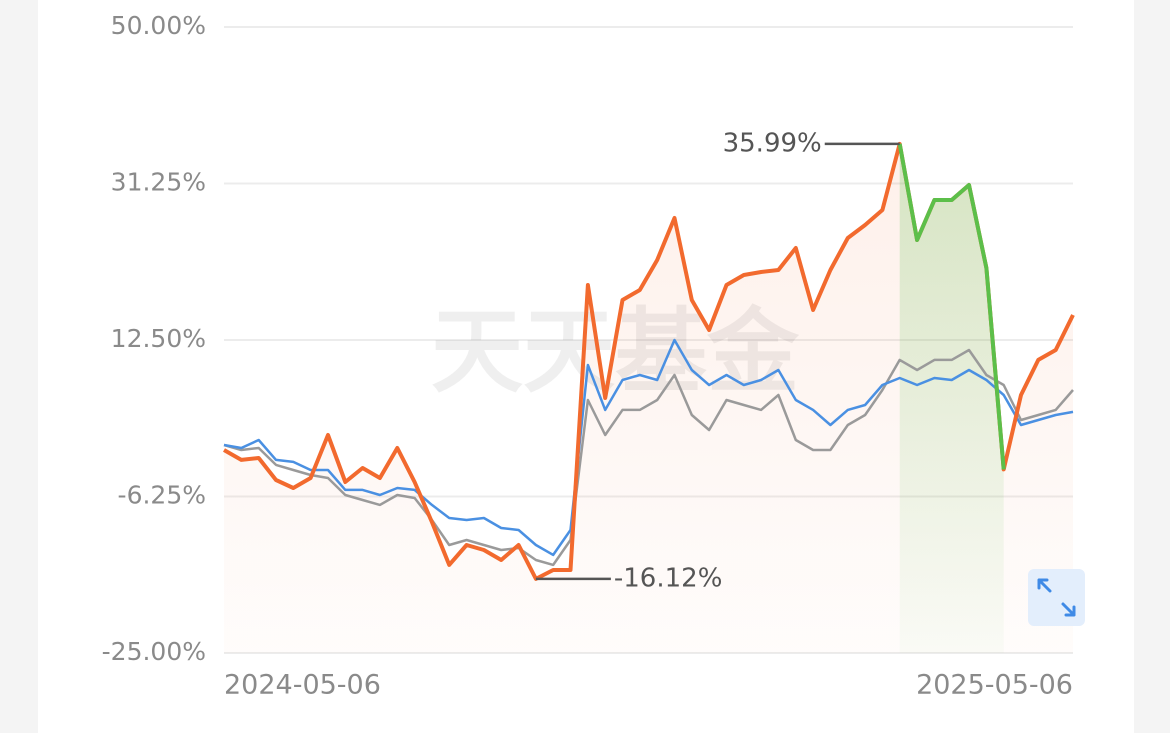  I want to click on y-tick-label: 12.50%, so click(158, 338).